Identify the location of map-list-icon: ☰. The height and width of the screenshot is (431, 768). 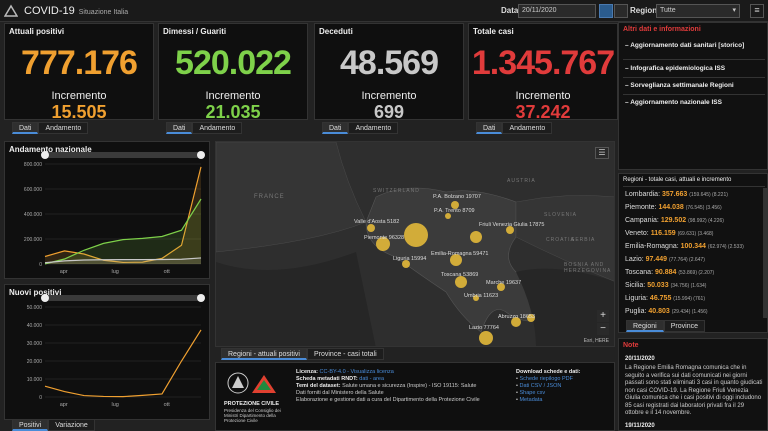
(602, 153).